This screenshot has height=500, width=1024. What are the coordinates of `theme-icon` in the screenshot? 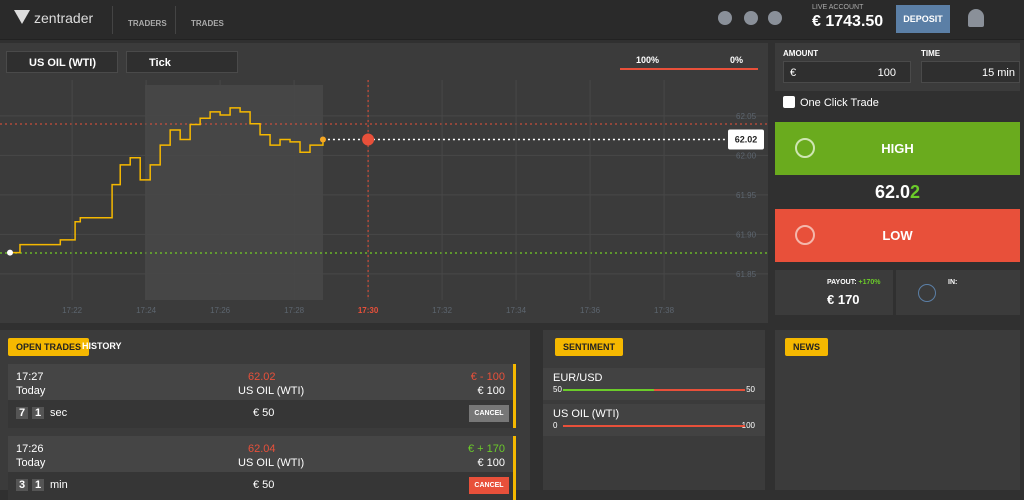 It's located at (751, 18).